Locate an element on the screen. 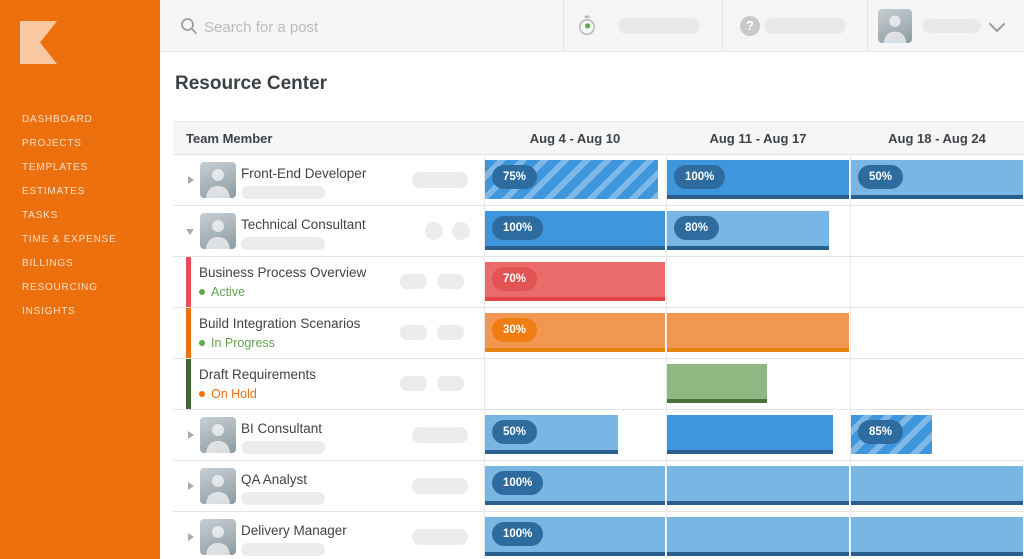 The image size is (1024, 559). user-avatar is located at coordinates (895, 26).